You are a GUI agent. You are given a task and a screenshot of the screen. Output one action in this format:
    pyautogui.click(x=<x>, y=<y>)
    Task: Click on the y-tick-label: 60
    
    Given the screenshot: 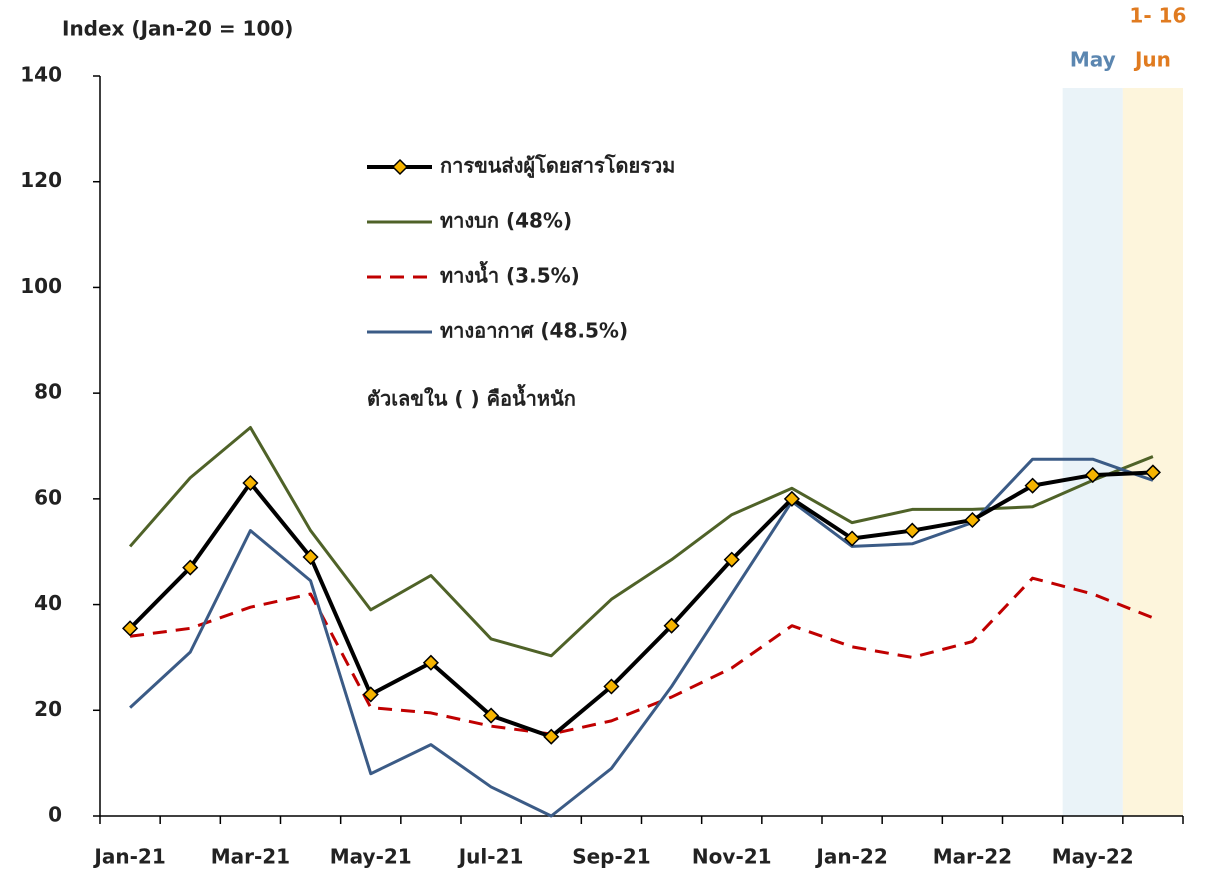 What is the action you would take?
    pyautogui.click(x=48, y=497)
    